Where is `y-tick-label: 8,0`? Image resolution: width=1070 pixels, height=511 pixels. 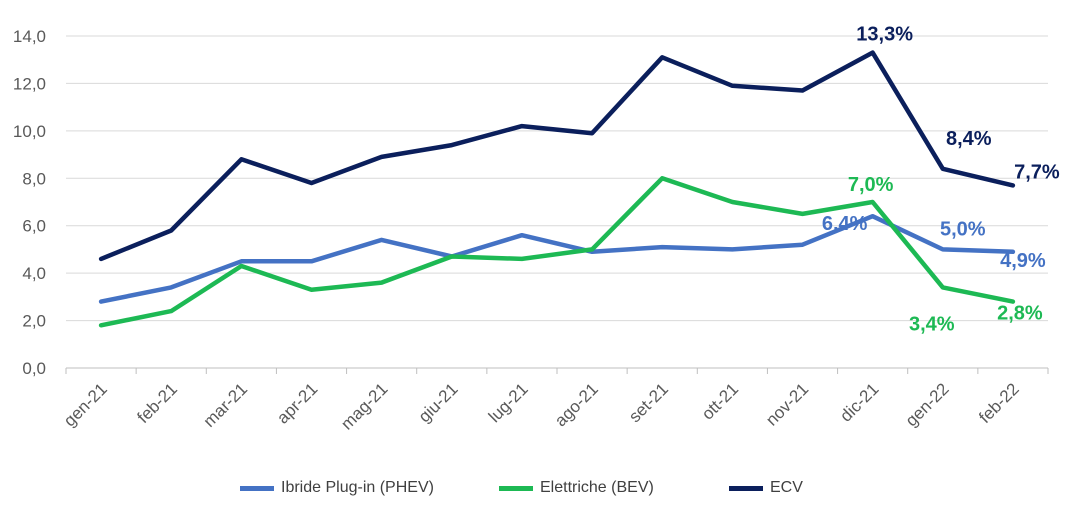 y-tick-label: 8,0 is located at coordinates (34, 178).